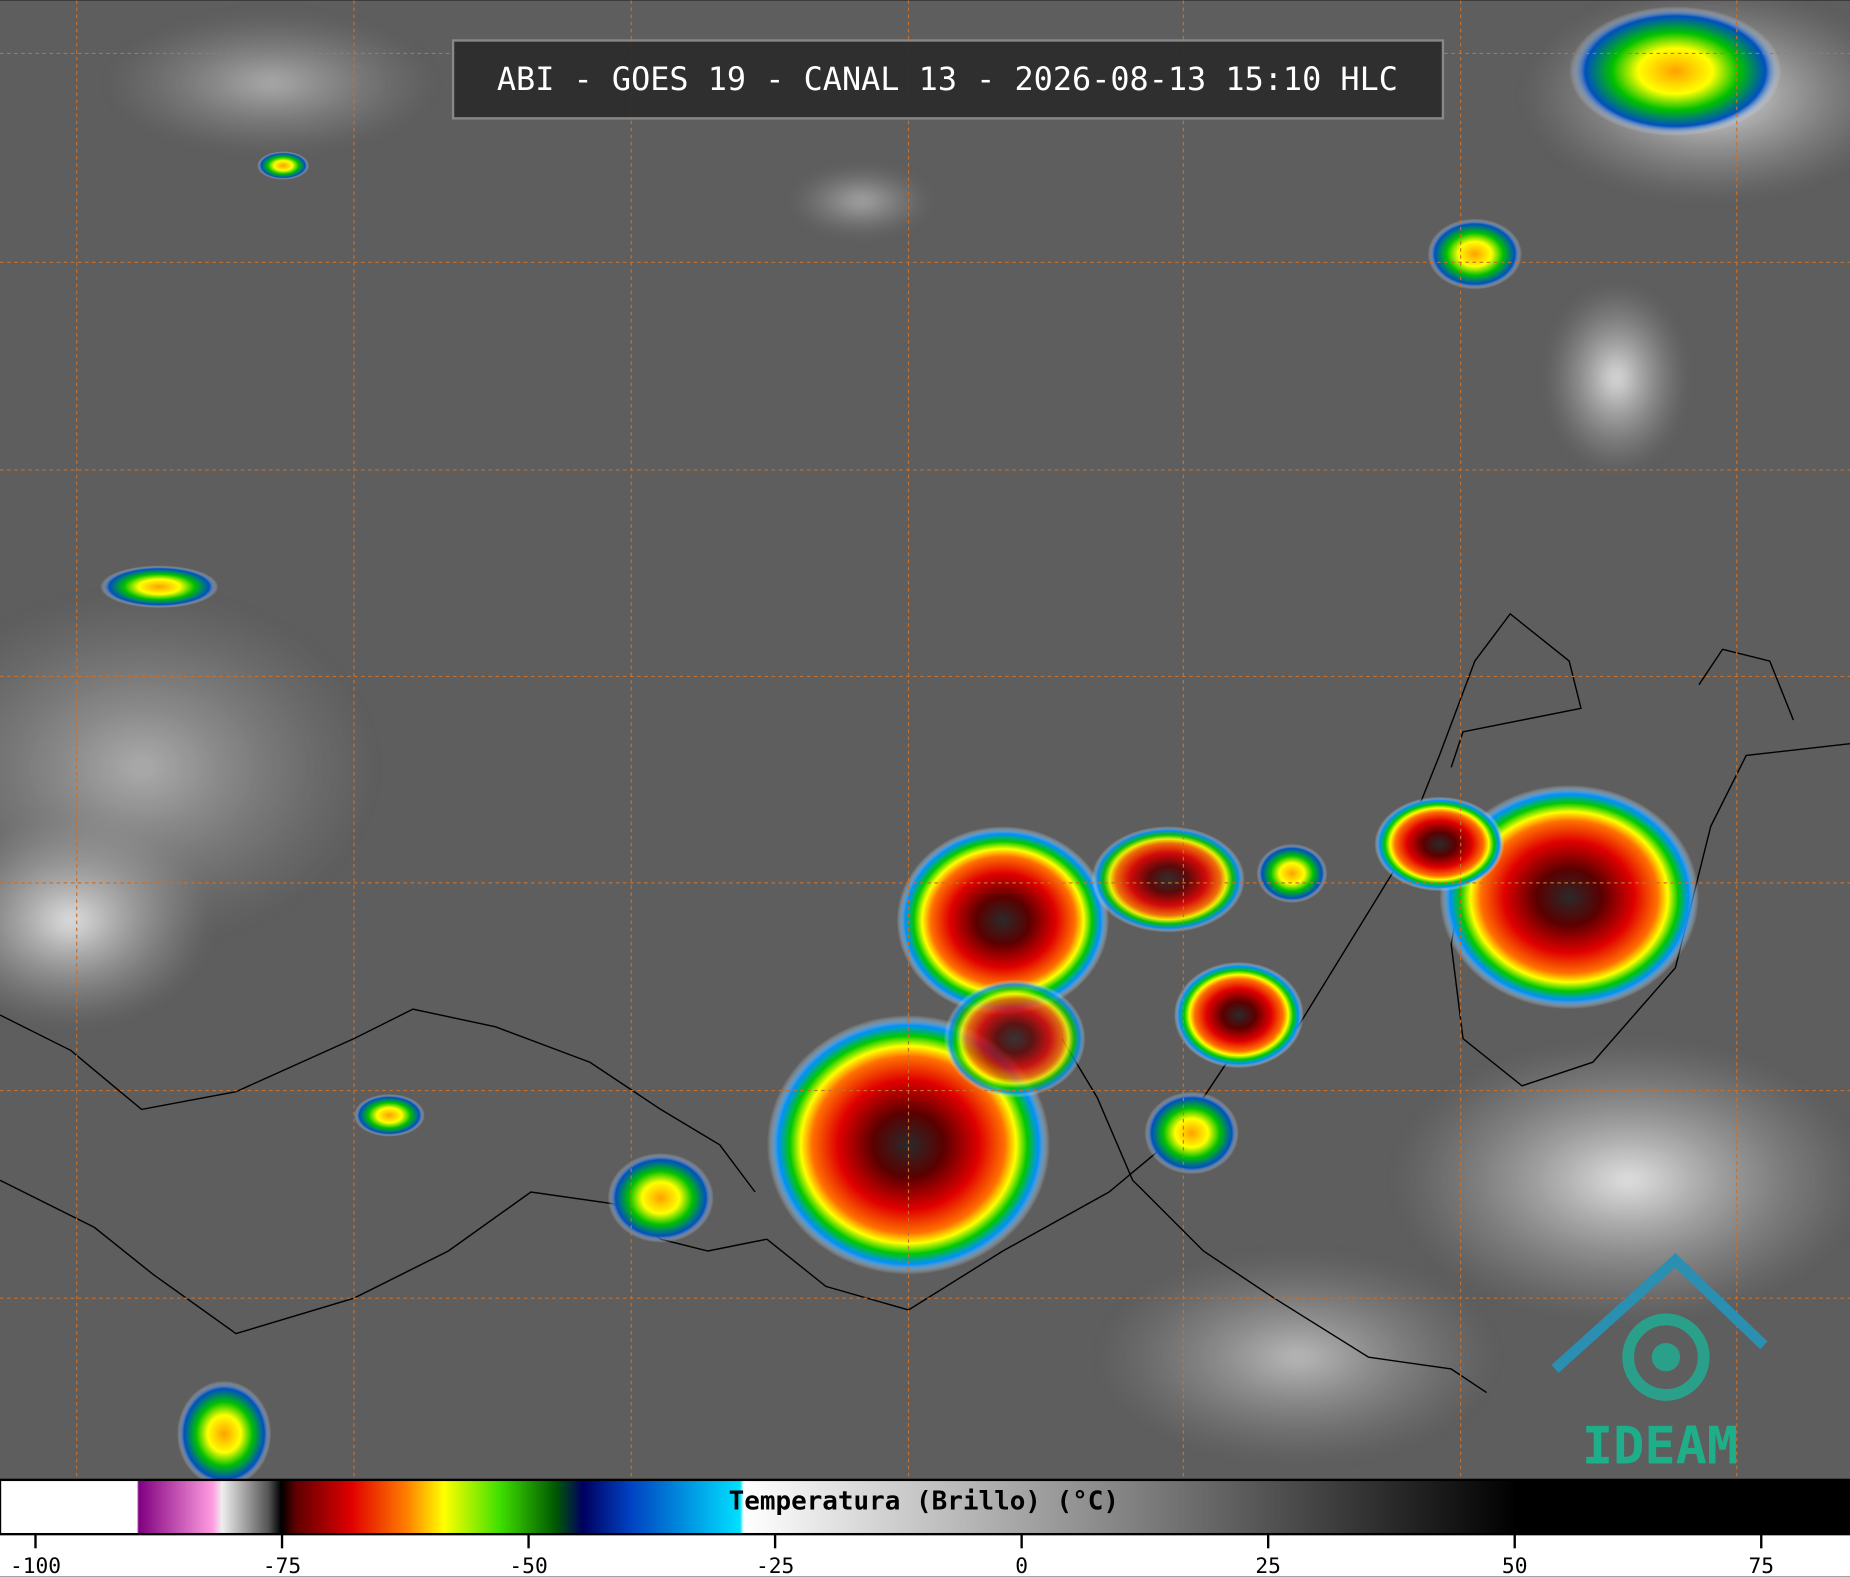  I want to click on tick-label: 50, so click(1515, 1565).